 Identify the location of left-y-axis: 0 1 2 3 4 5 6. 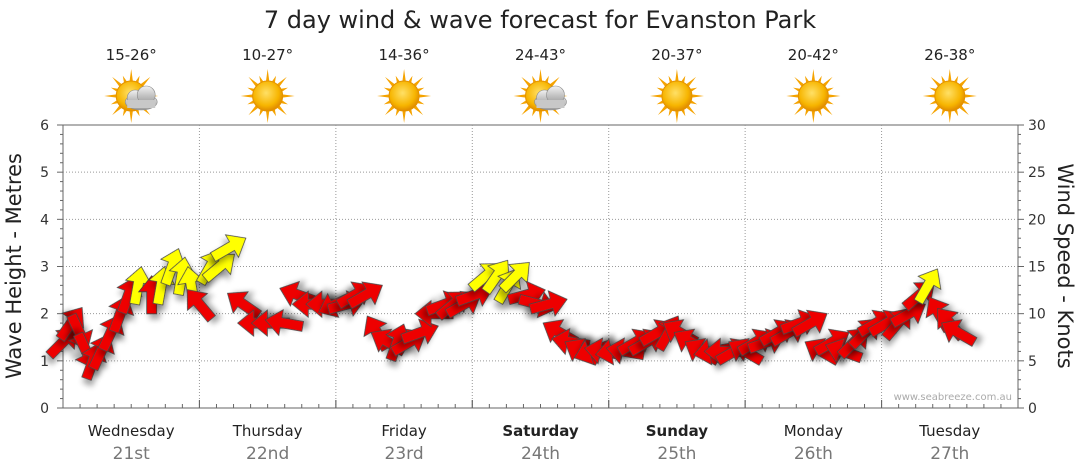
(51, 267).